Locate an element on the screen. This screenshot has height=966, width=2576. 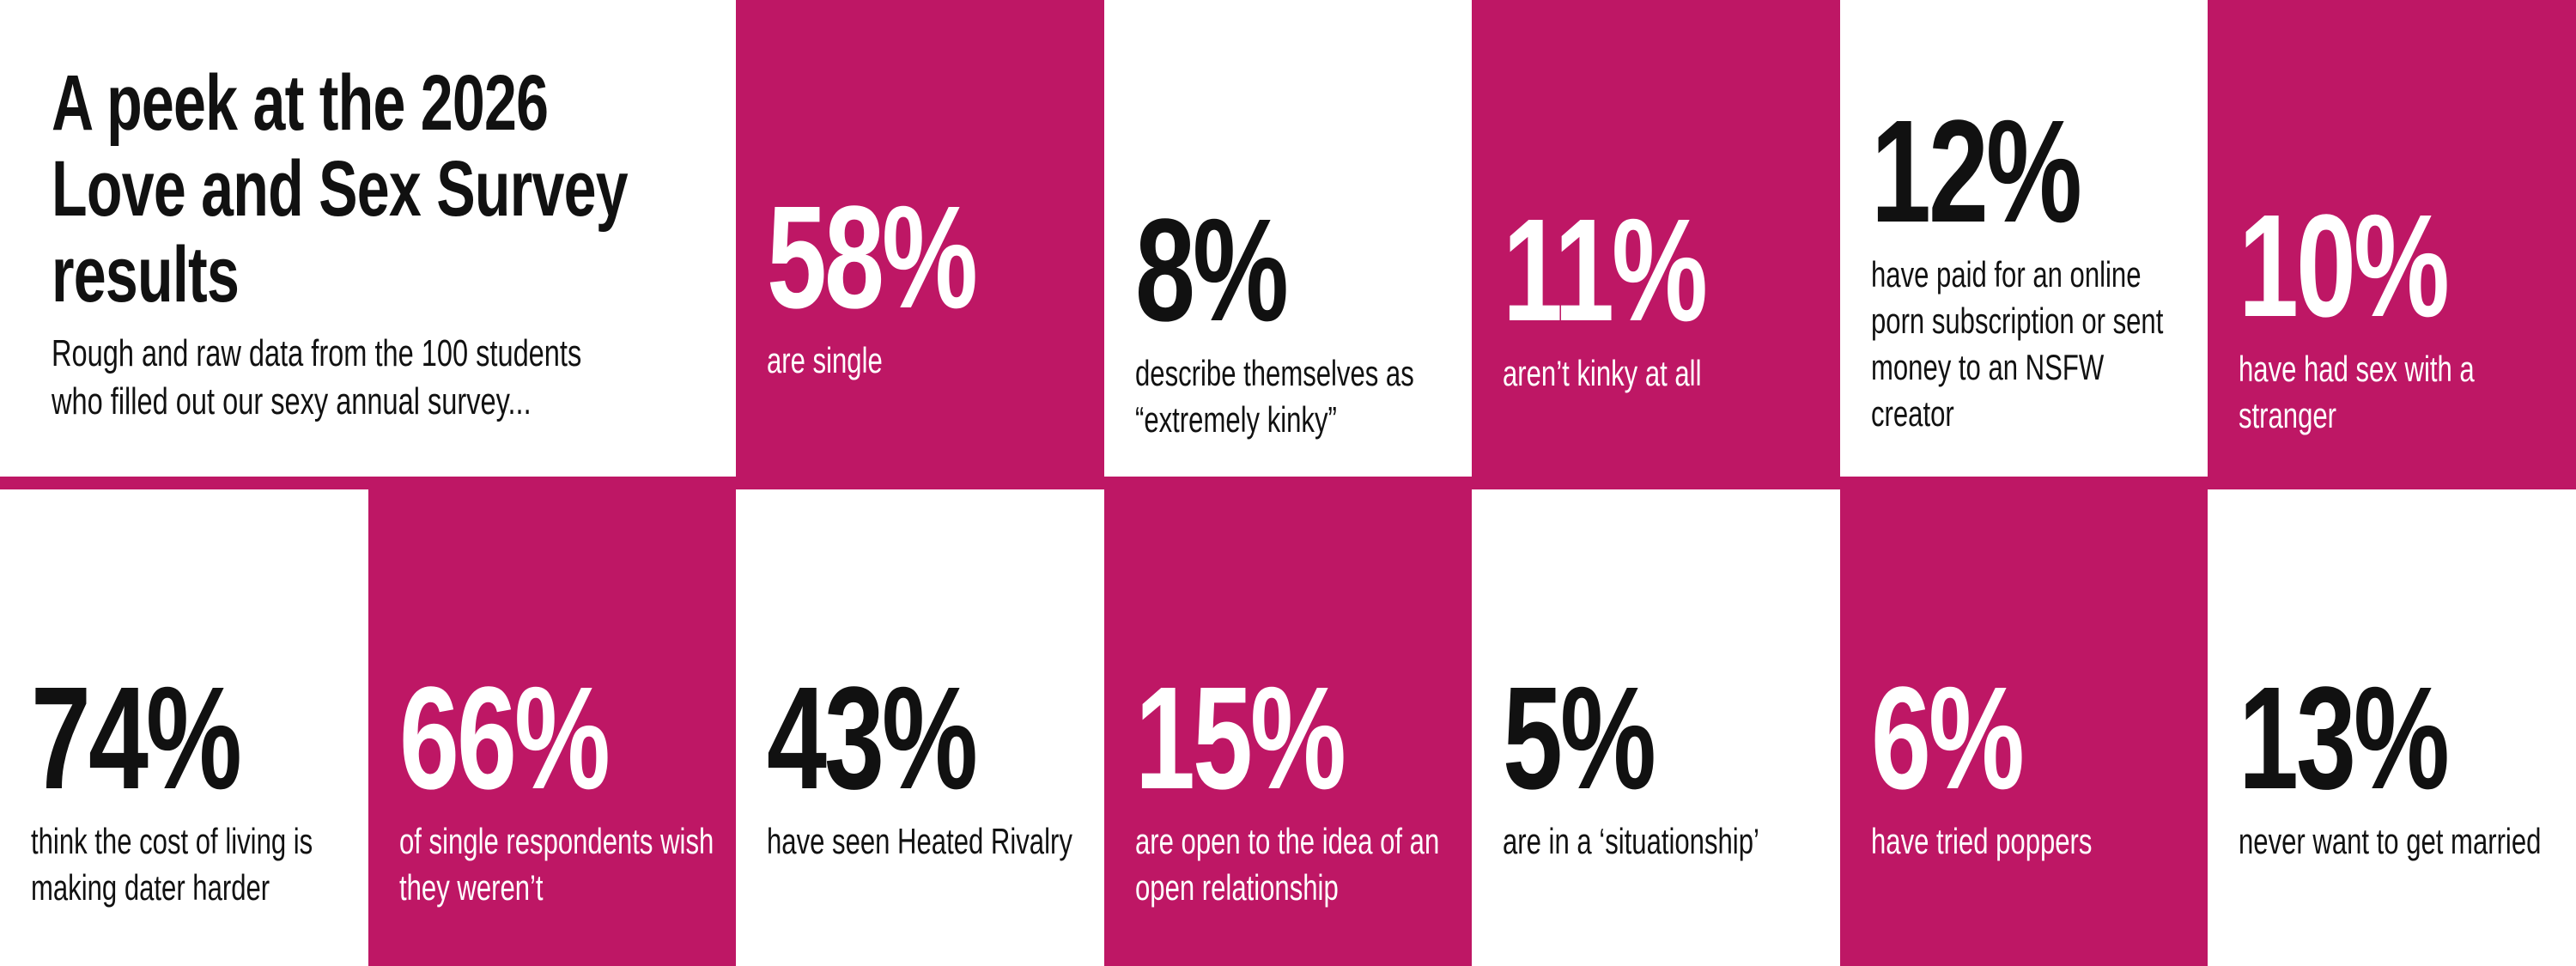
stat-value: 6% is located at coordinates (1947, 738).